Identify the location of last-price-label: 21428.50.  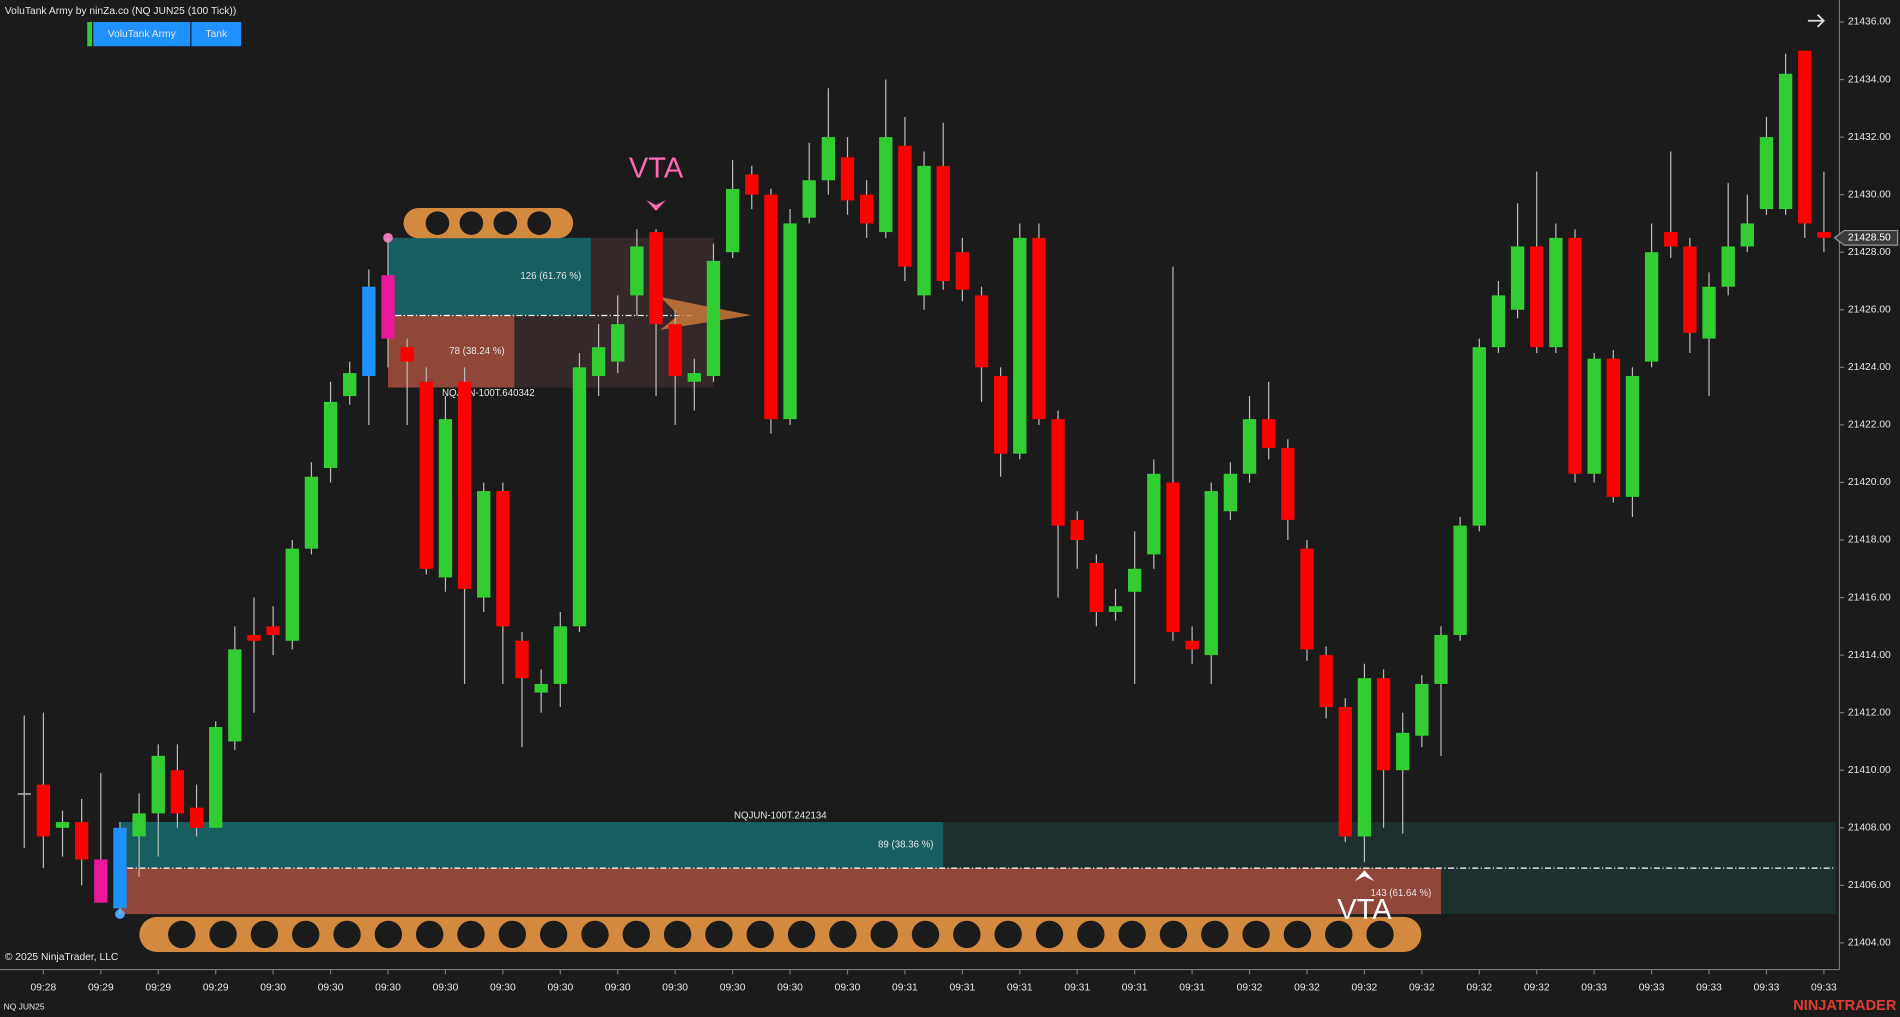
(1869, 238).